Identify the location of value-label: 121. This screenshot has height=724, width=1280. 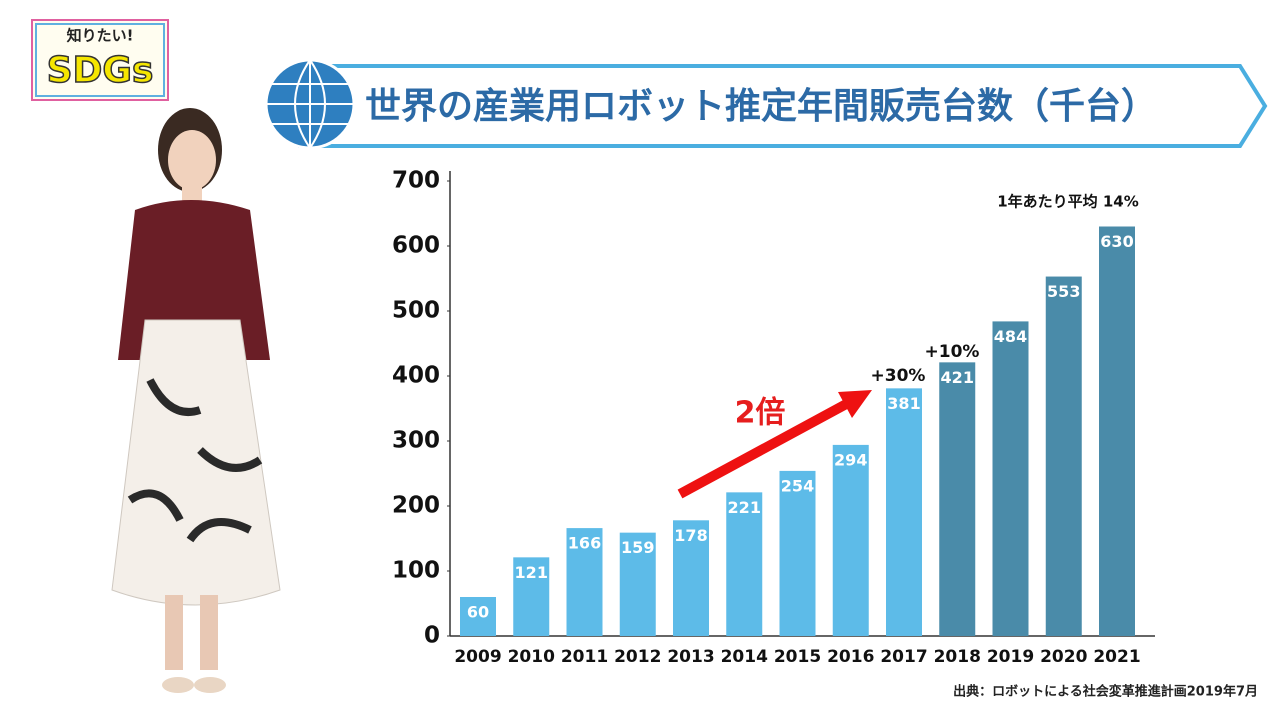
(531, 572).